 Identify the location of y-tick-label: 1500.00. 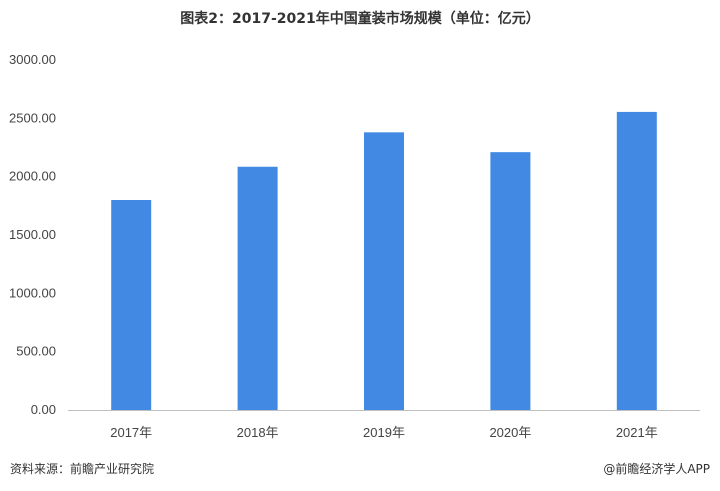
(32, 234).